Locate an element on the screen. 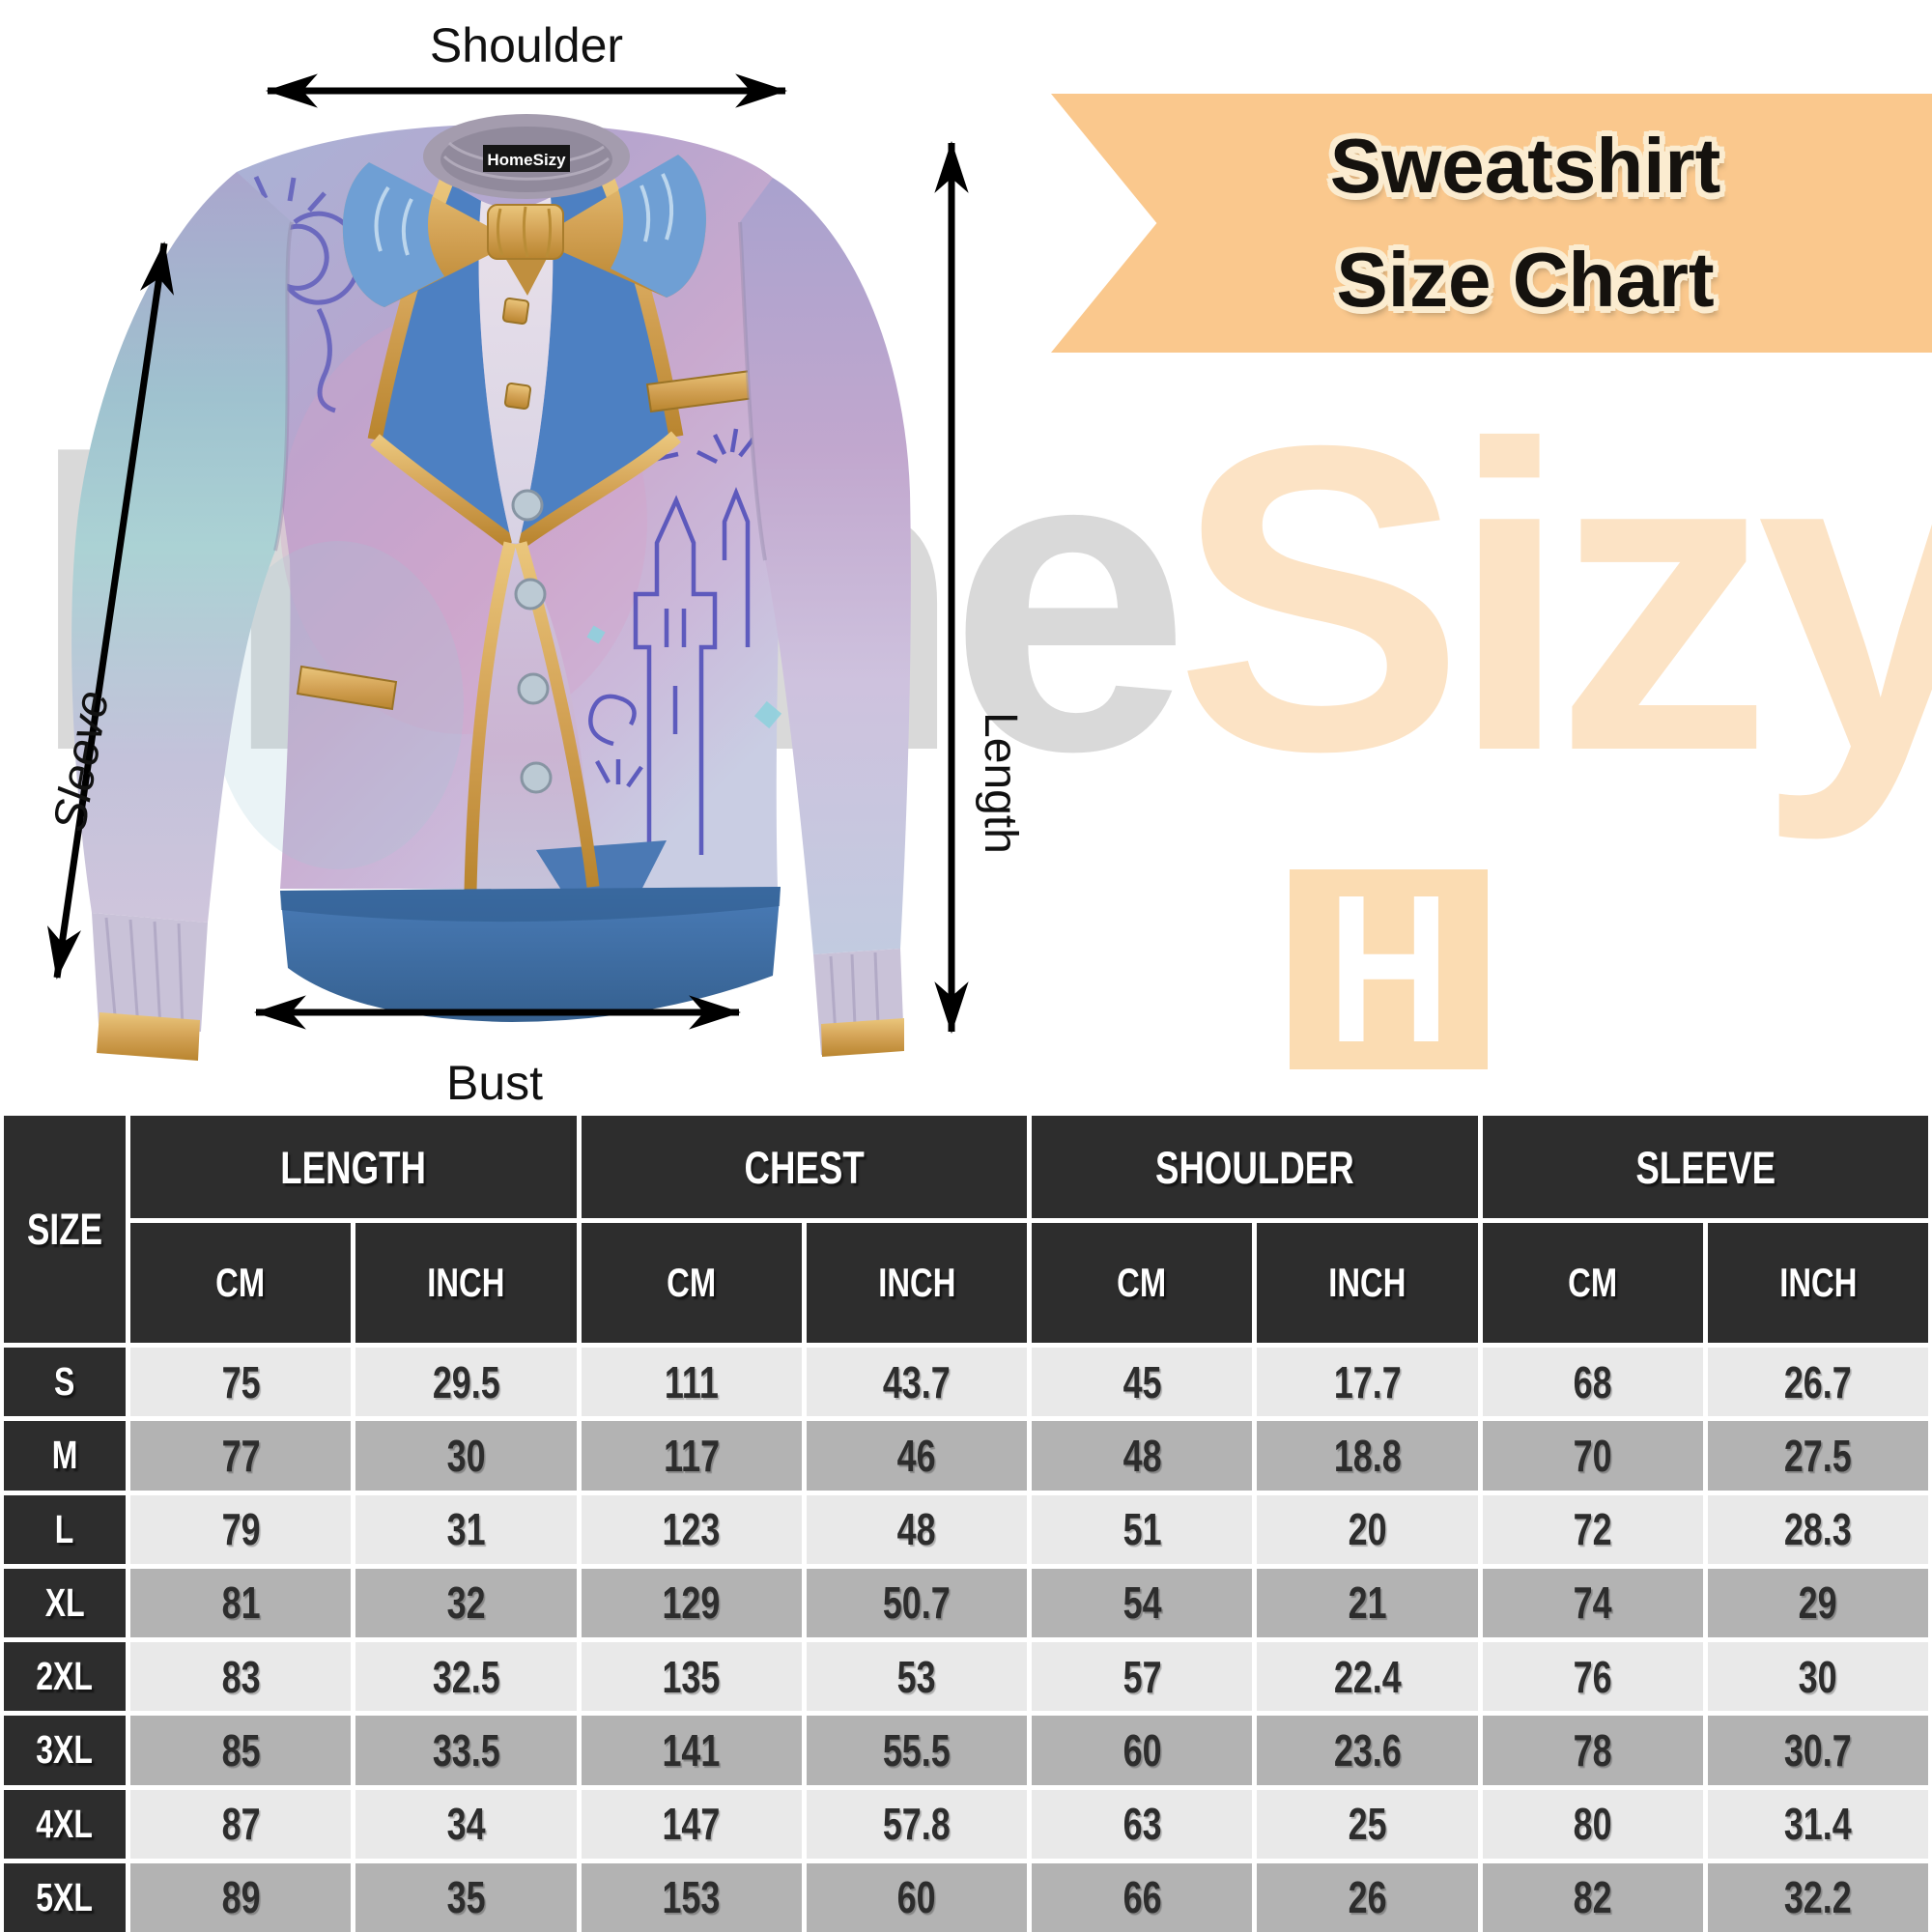  vest-buttons is located at coordinates (532, 641).